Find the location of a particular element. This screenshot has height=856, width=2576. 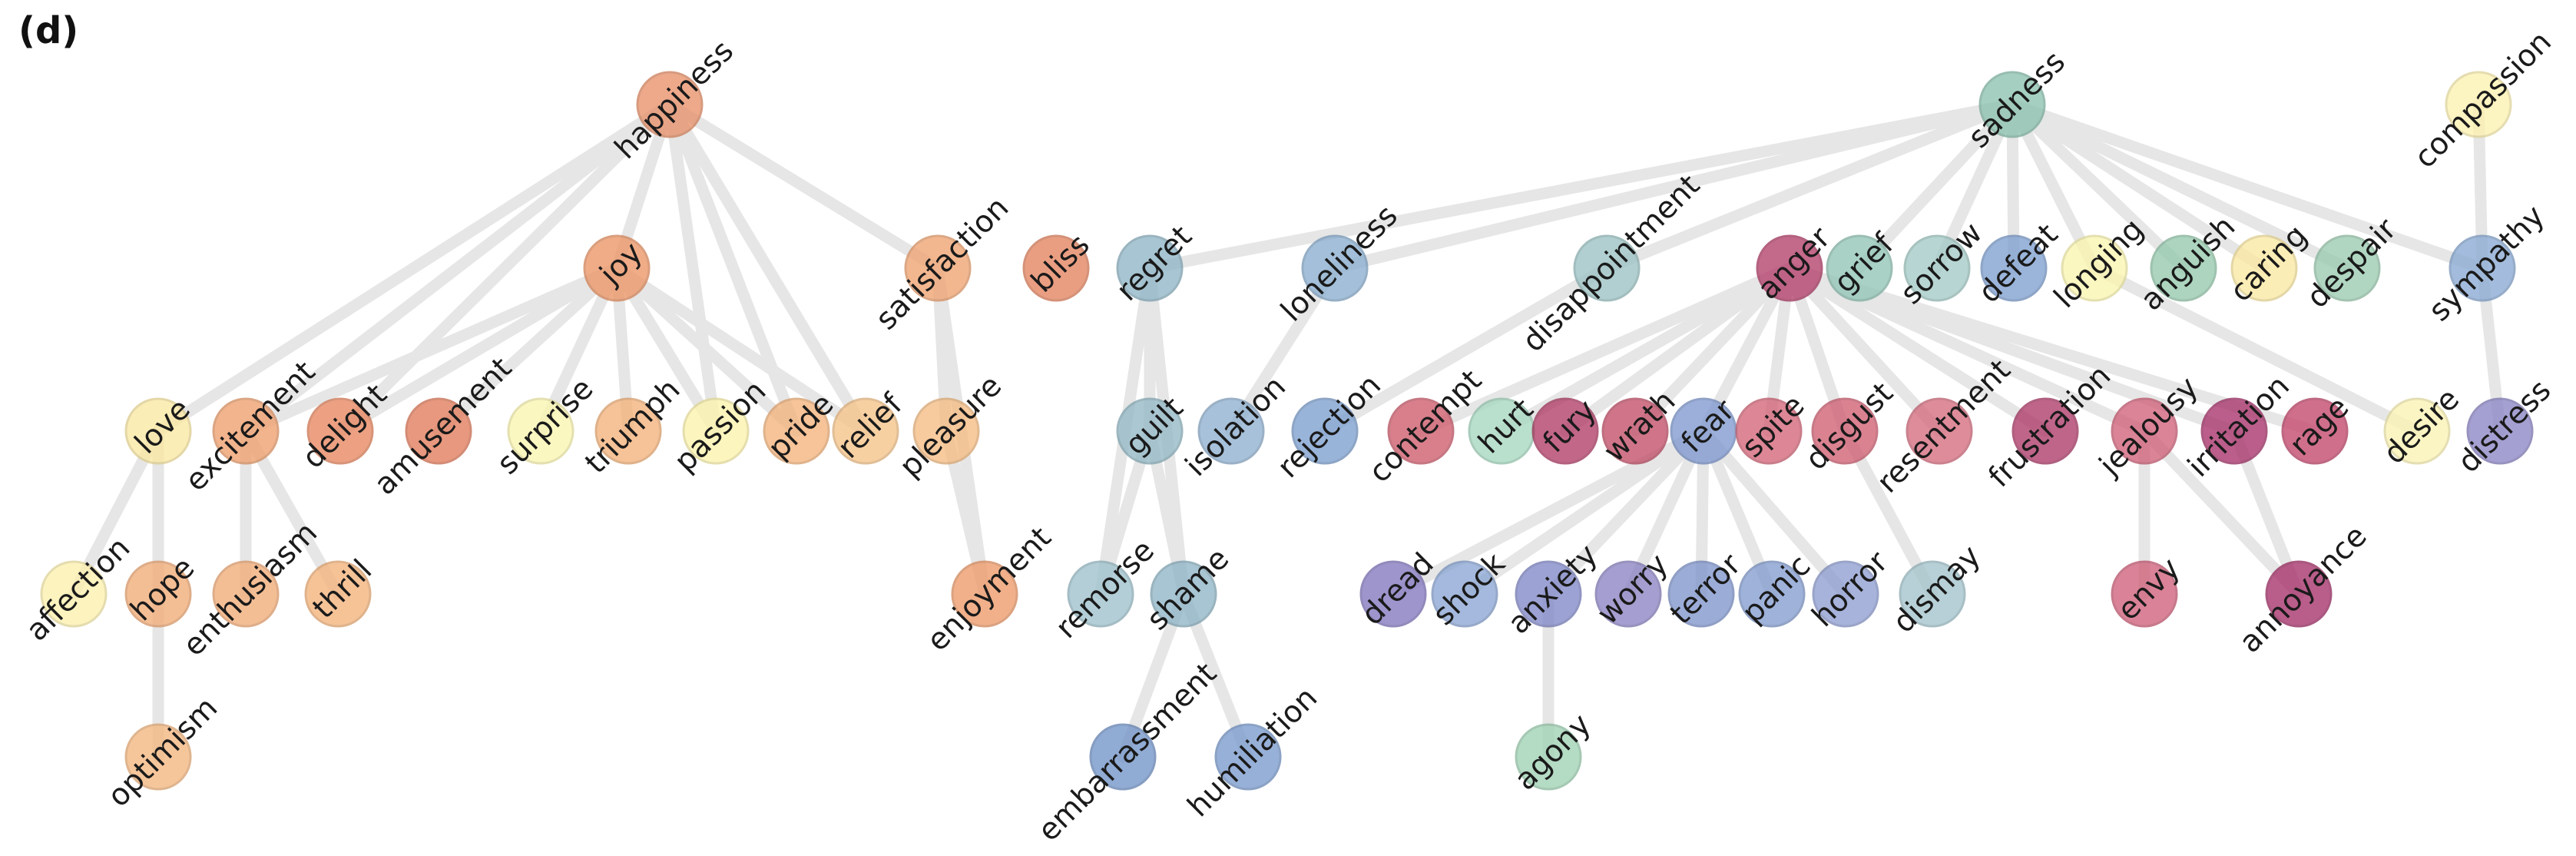

node-pleasure is located at coordinates (946, 431).